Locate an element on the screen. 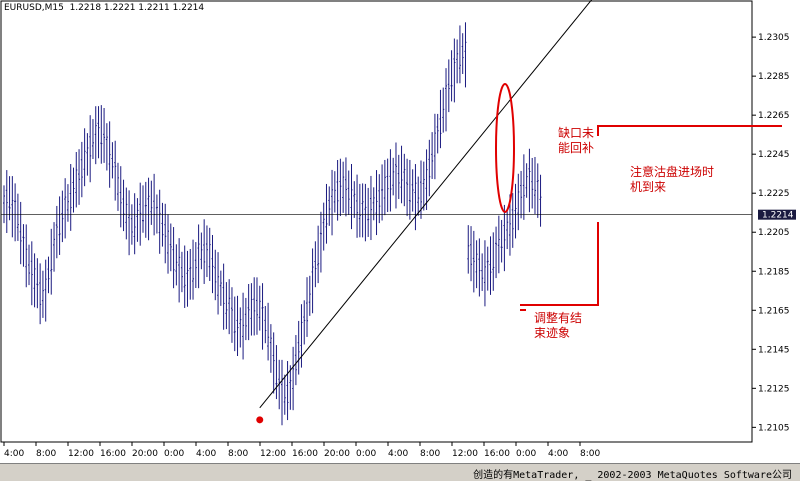 This screenshot has width=800, height=481. y-tick-label: 1.2105 is located at coordinates (774, 428).